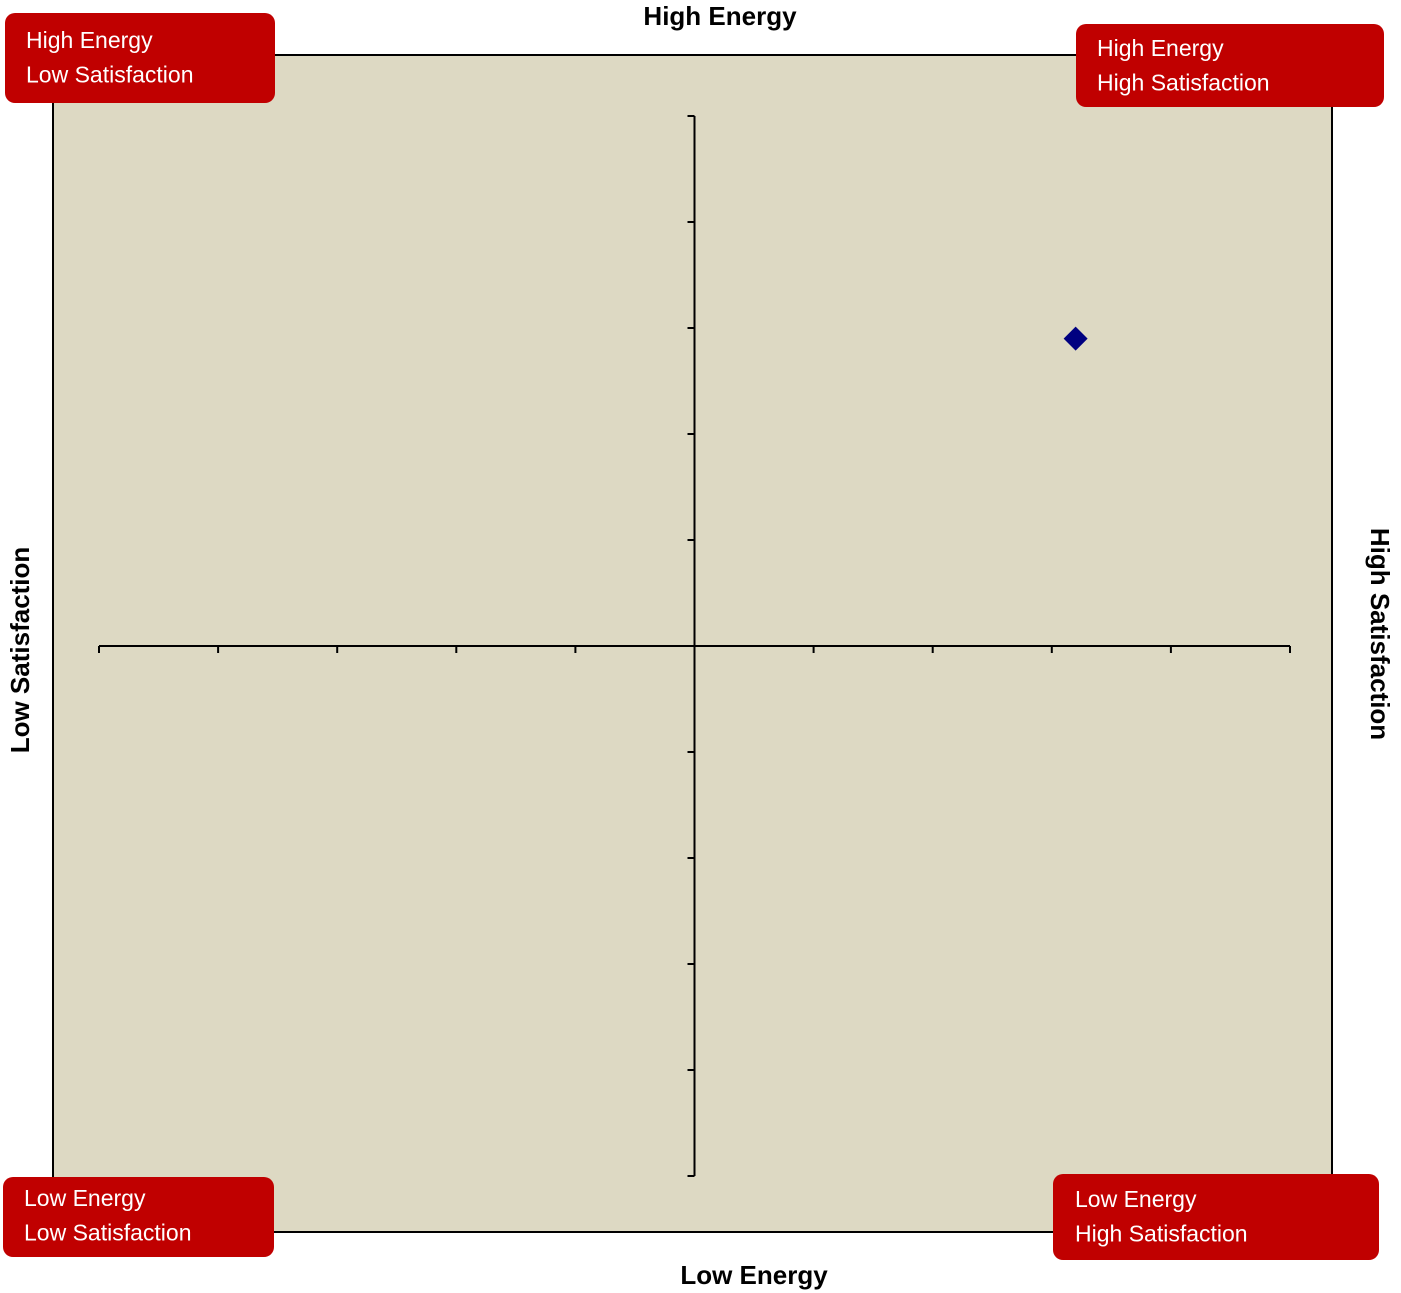 The width and height of the screenshot is (1401, 1293). What do you see at coordinates (720, 16) in the screenshot?
I see `top-label: High Energy` at bounding box center [720, 16].